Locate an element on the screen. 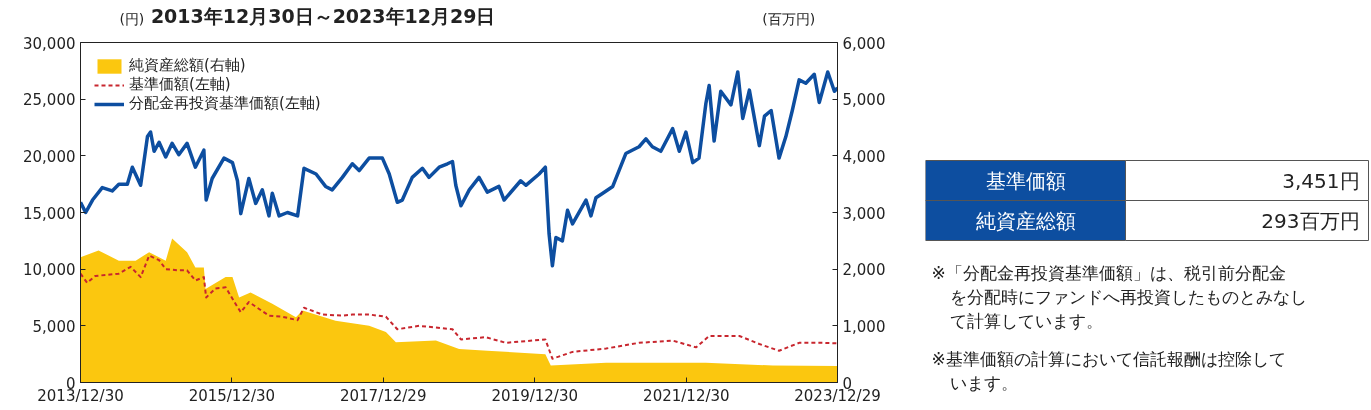 This screenshot has height=410, width=1371. text: 293百万円 is located at coordinates (1310, 220).